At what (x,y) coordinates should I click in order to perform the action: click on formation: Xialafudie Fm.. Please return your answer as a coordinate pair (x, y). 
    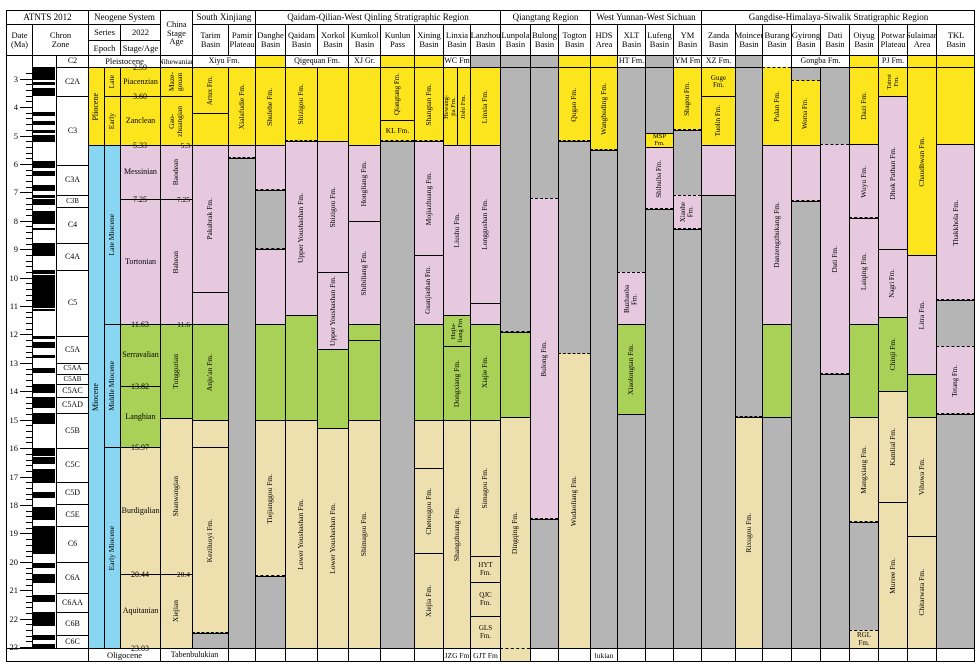
    Looking at the image, I should click on (241, 106).